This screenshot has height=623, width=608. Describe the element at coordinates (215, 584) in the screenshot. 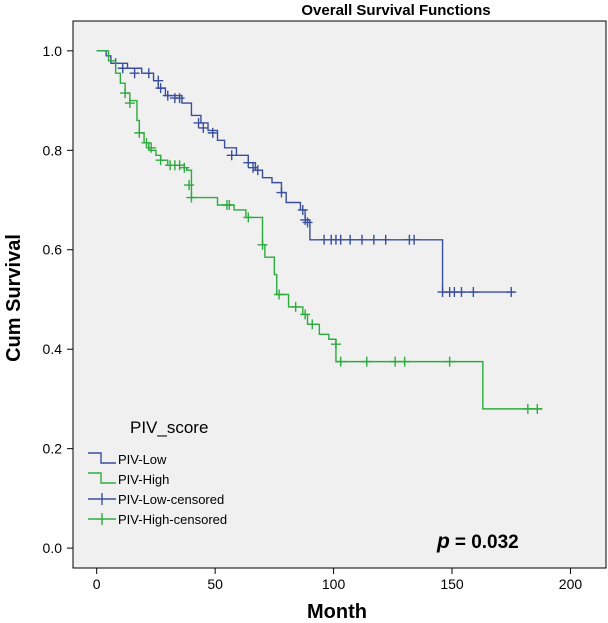

I see `x-tick-label-50: 50` at that location.